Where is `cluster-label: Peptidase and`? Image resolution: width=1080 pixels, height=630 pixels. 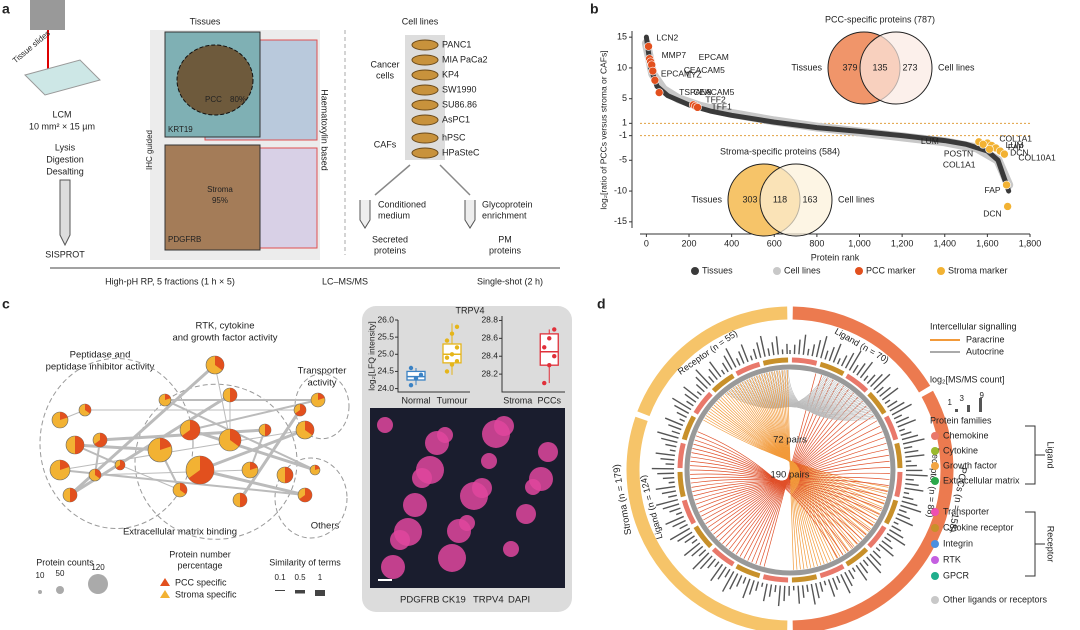
cluster-label: Peptidase and is located at coordinates (100, 355).